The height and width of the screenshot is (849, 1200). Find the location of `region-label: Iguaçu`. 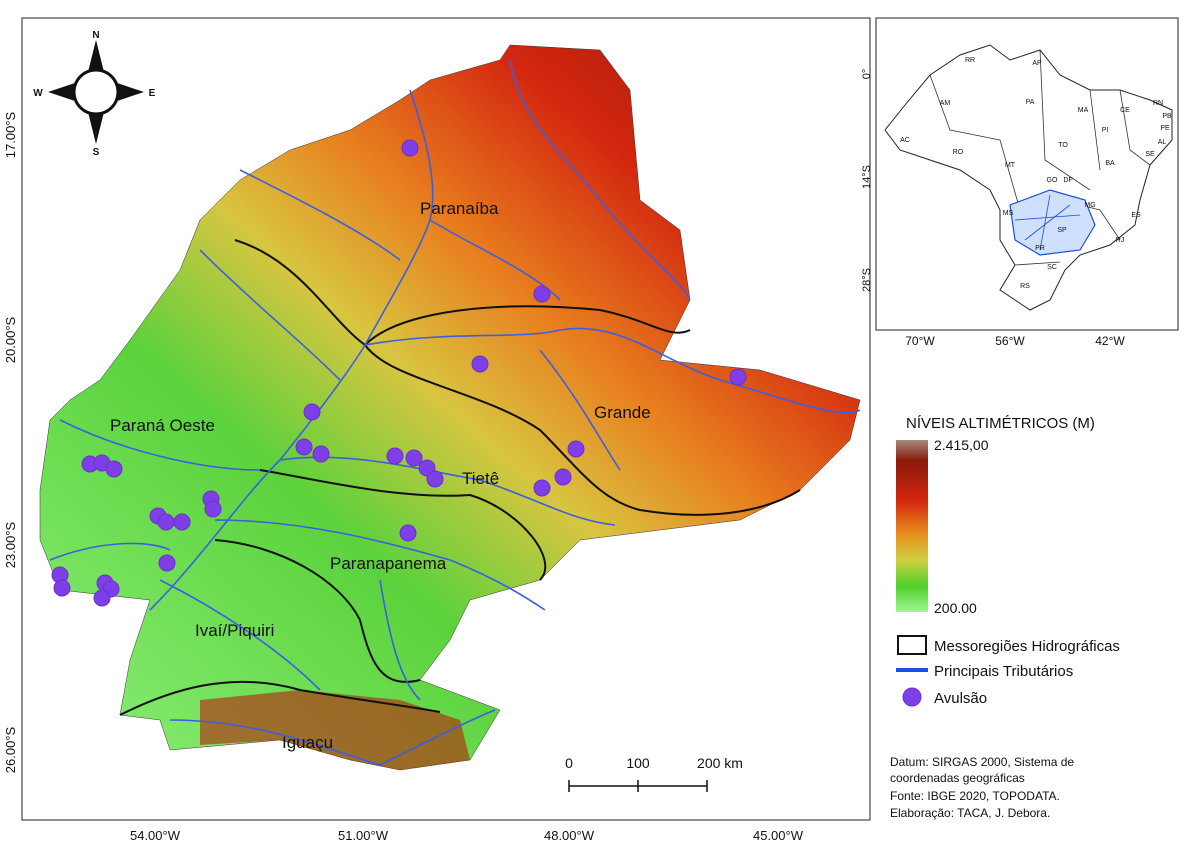

region-label: Iguaçu is located at coordinates (307, 742).